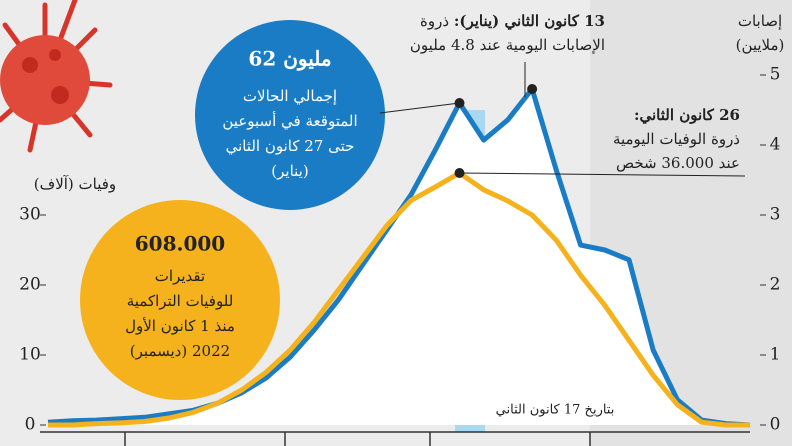  What do you see at coordinates (75, 184) in the screenshot?
I see `y-axis-title: وفيات (آلاف)` at bounding box center [75, 184].